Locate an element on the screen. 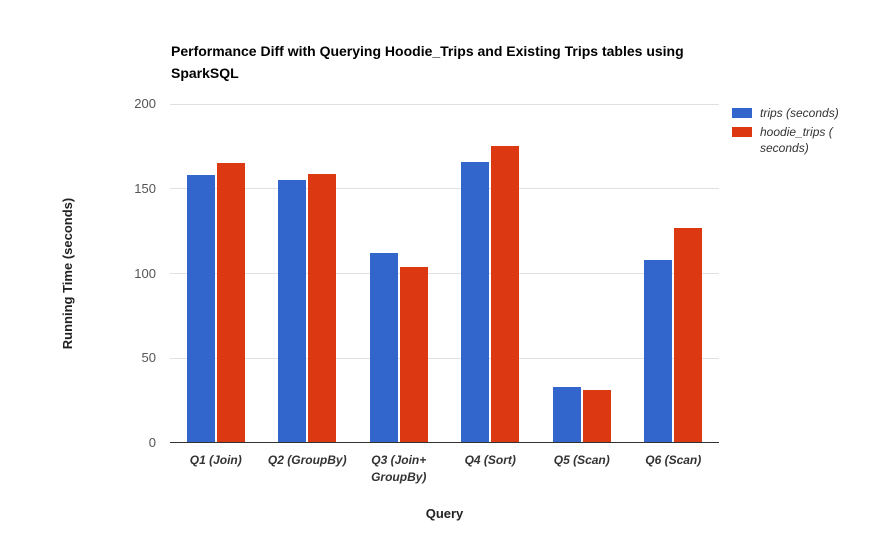 This screenshot has width=888, height=548. y-tick-label-100: 100 is located at coordinates (145, 273).